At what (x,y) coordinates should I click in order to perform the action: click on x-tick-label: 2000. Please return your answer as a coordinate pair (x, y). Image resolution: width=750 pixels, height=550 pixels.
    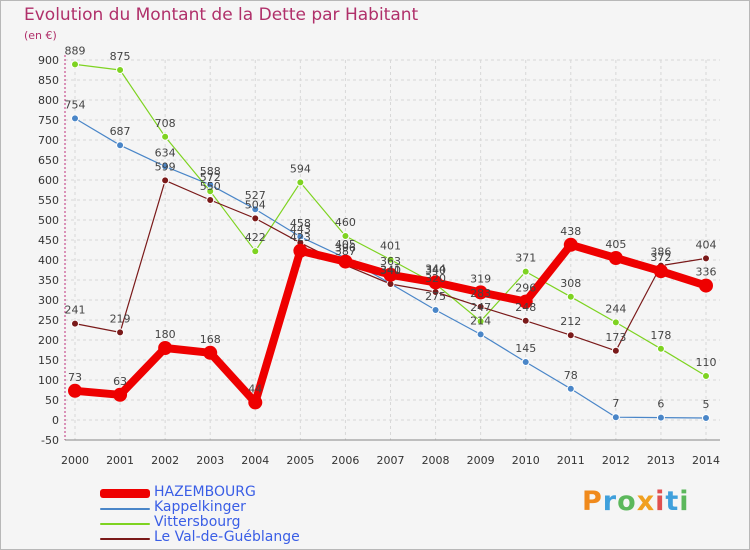
    Looking at the image, I should click on (75, 460).